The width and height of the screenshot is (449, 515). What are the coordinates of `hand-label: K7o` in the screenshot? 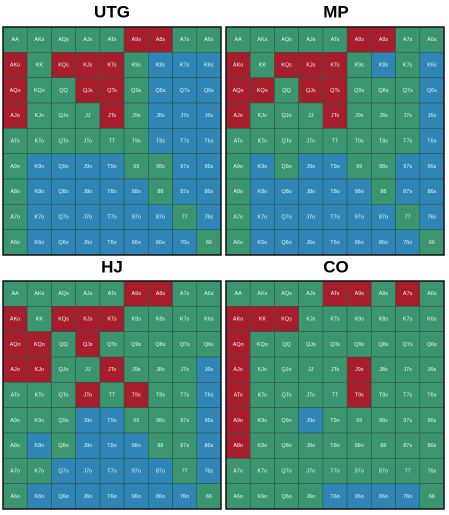 It's located at (39, 217).